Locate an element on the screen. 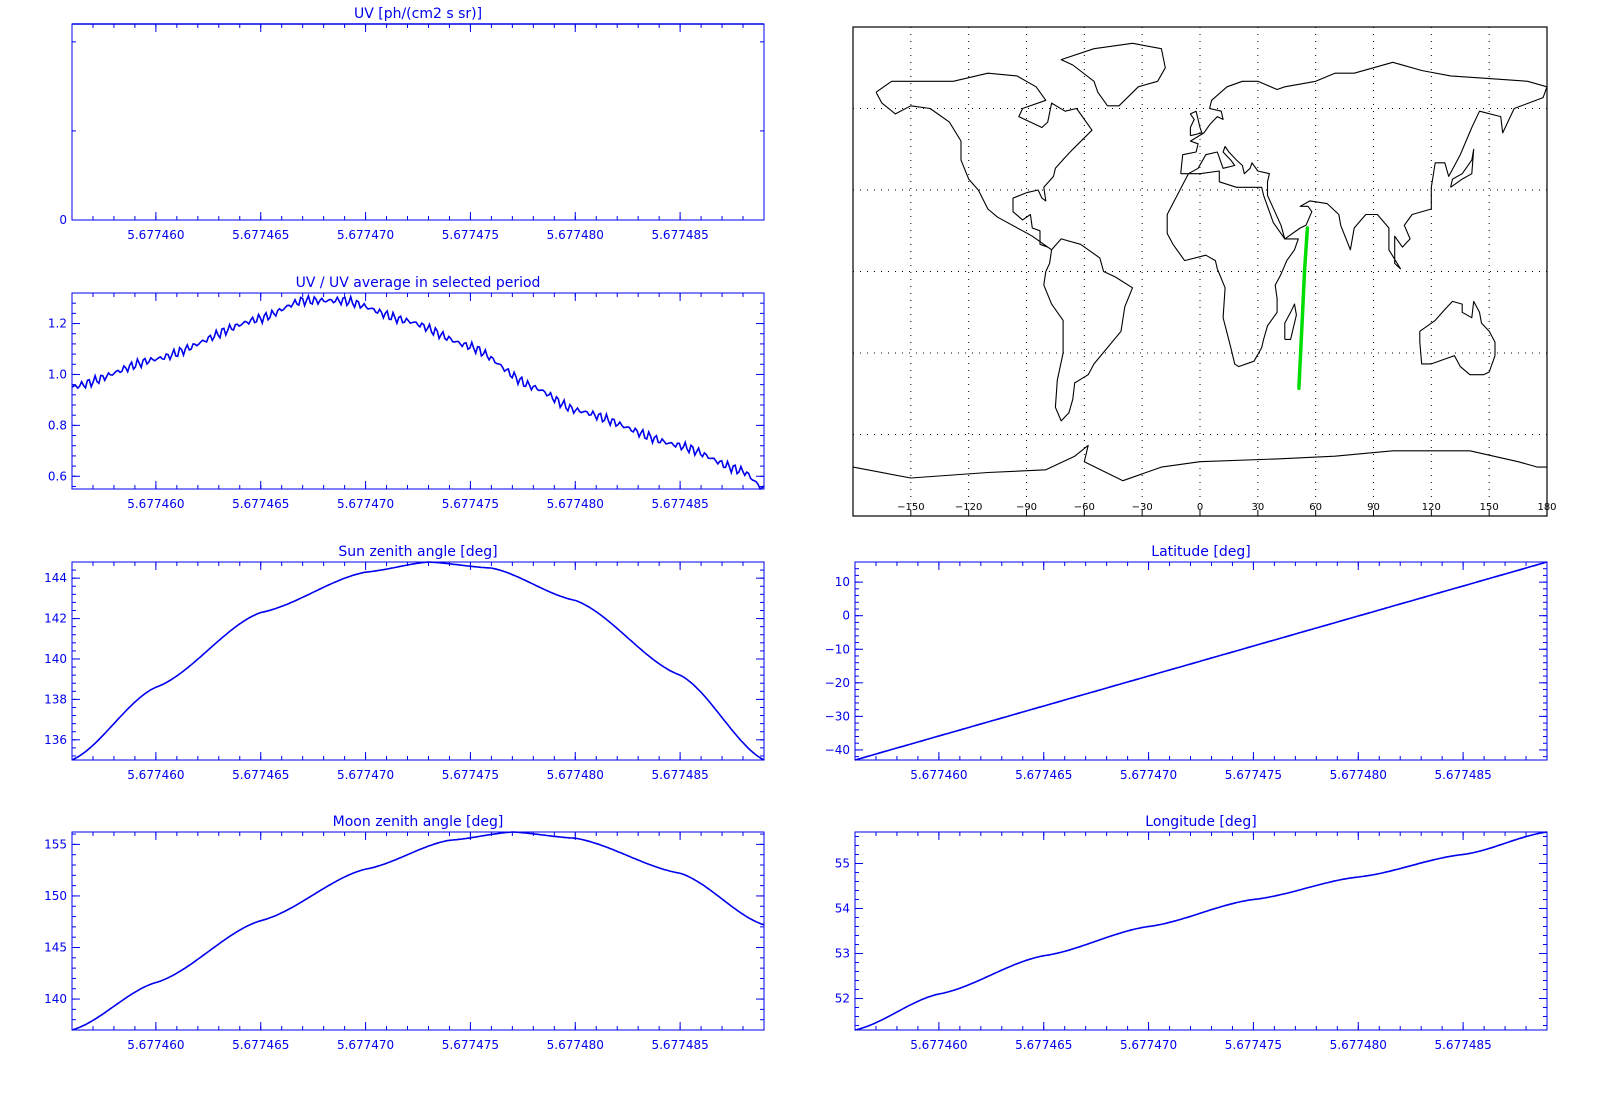 The image size is (1600, 1100). chart-title: UV [ph/(cm2 s sr)] is located at coordinates (418, 14).